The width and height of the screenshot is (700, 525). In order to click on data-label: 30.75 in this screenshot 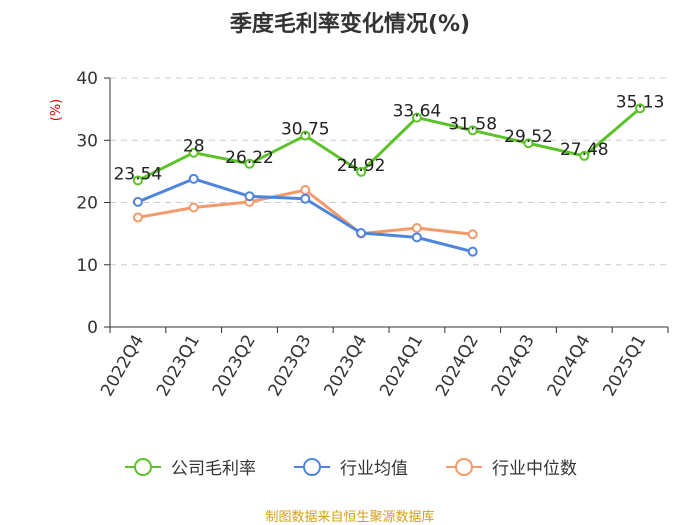, I will do `click(305, 130)`.